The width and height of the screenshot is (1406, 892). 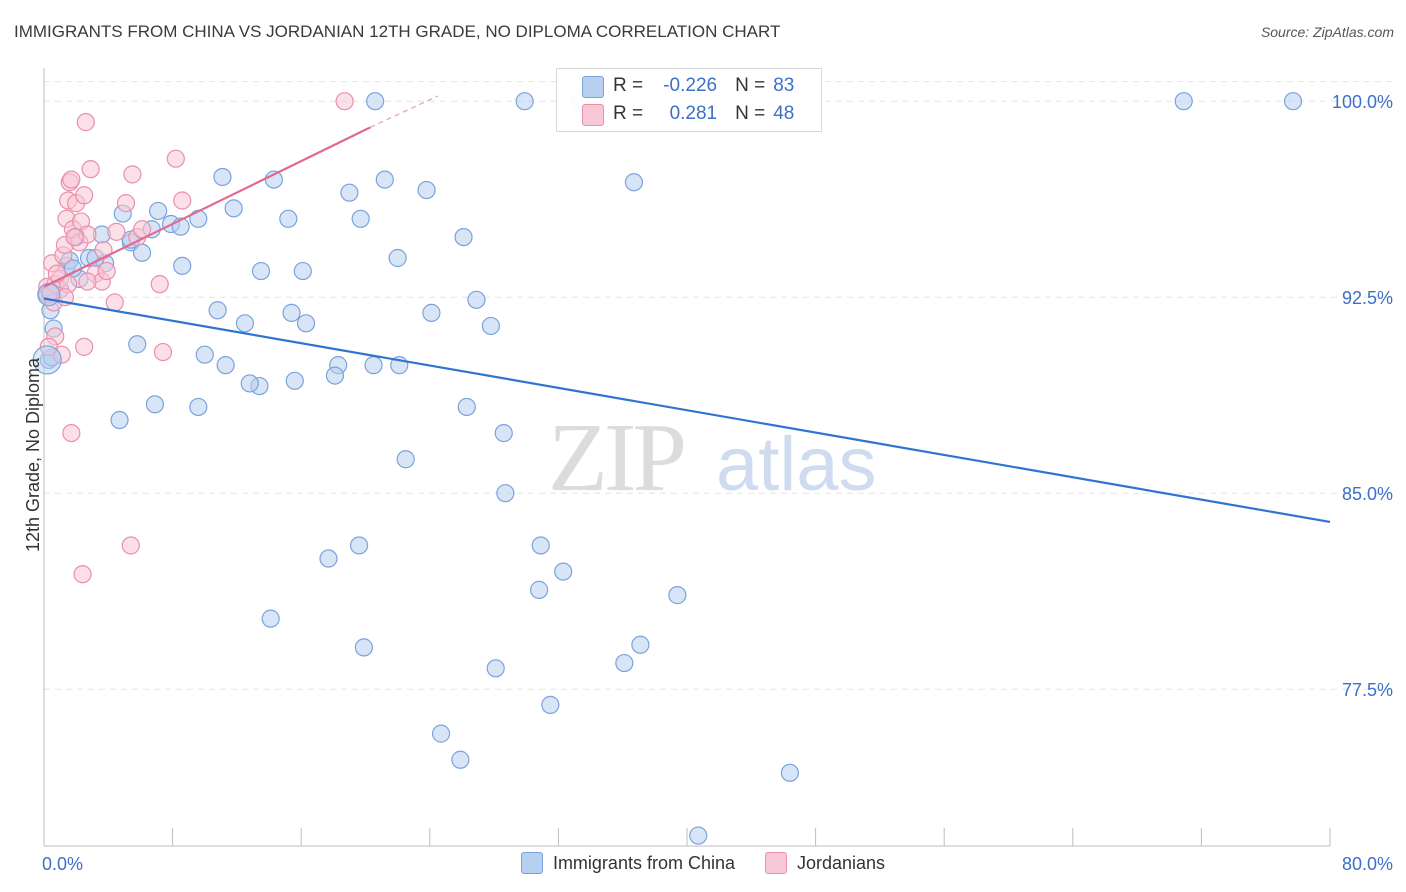 I want to click on watermark-zip: ZIP, so click(x=615, y=458).